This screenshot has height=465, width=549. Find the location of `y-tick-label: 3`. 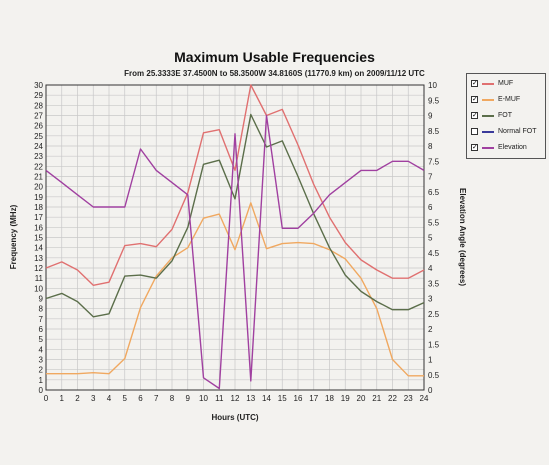

y-tick-label: 3 is located at coordinates (41, 360).